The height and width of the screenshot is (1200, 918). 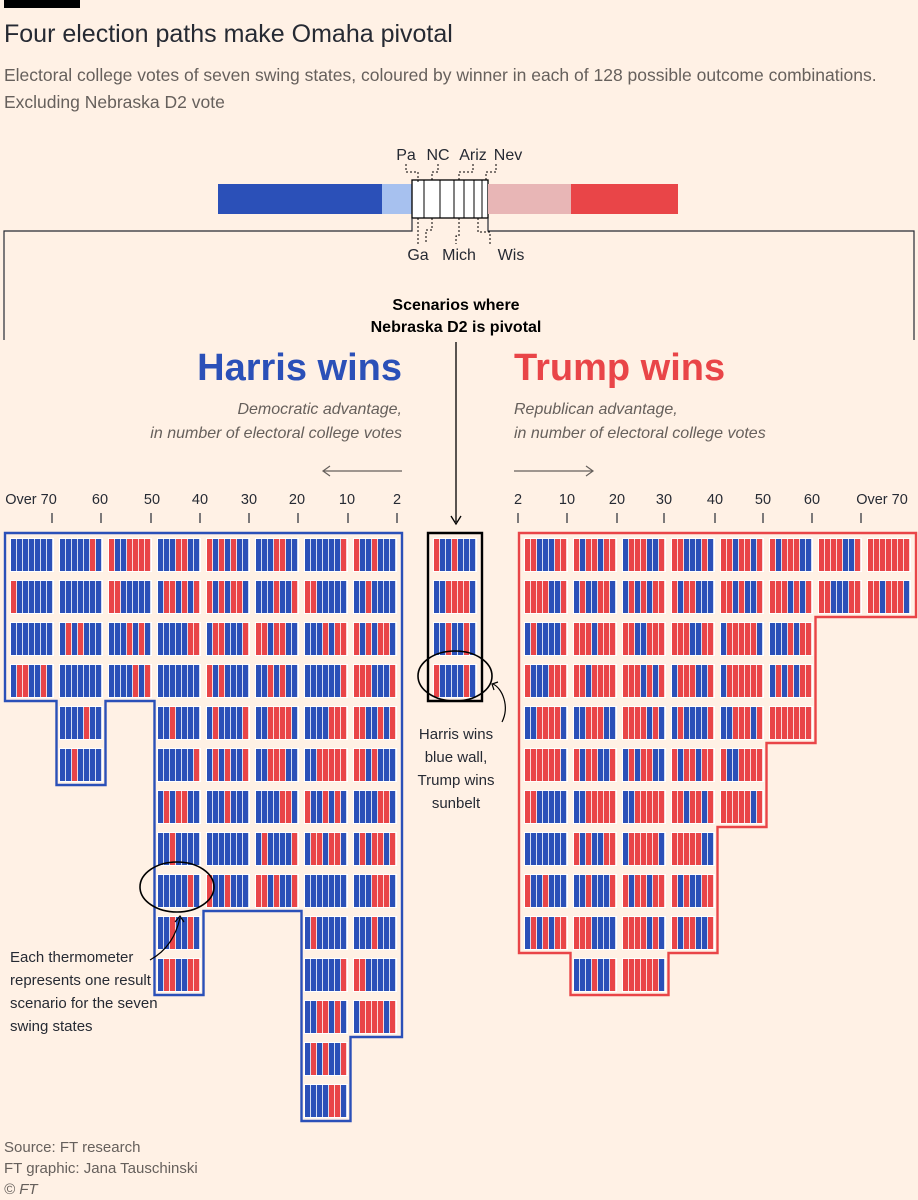 I want to click on legend-annotation-line: scenario for the seven, so click(x=84, y=1003).